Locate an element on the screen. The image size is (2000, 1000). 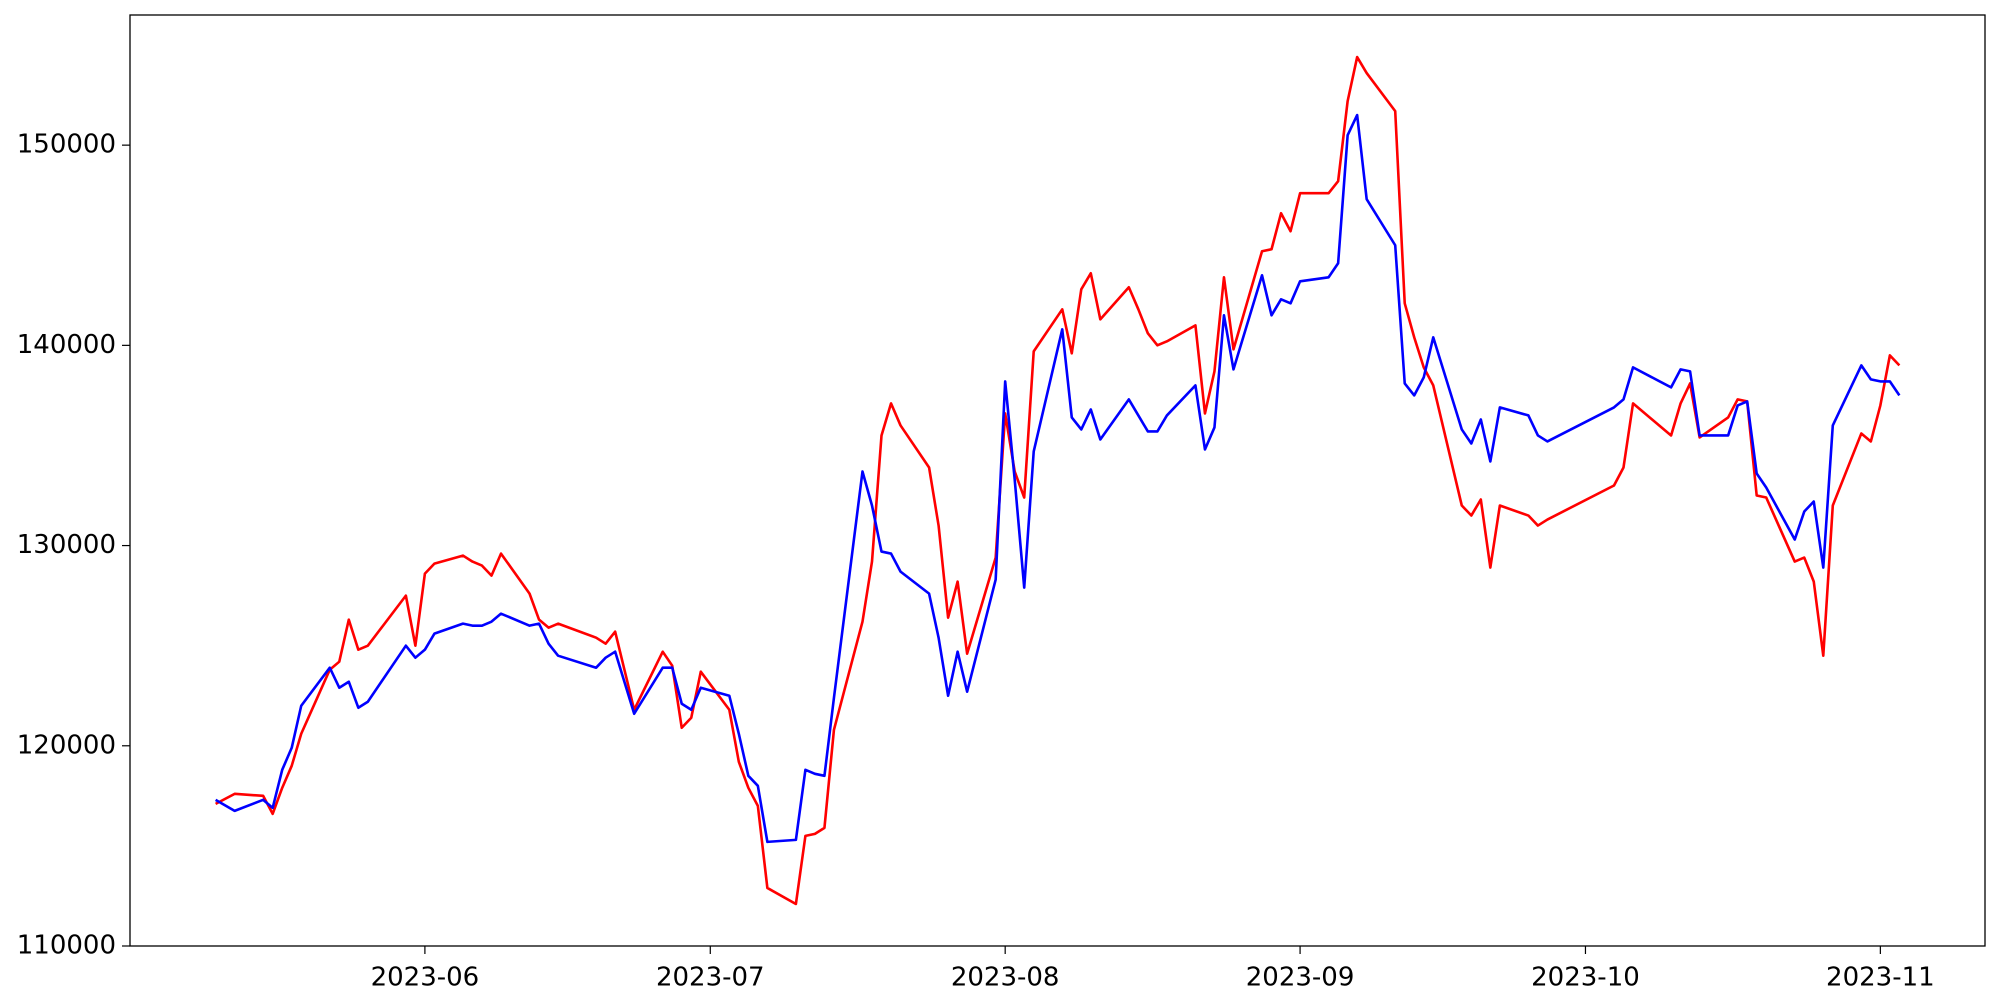
y-tick-label: 120000 is located at coordinates (66, 745).